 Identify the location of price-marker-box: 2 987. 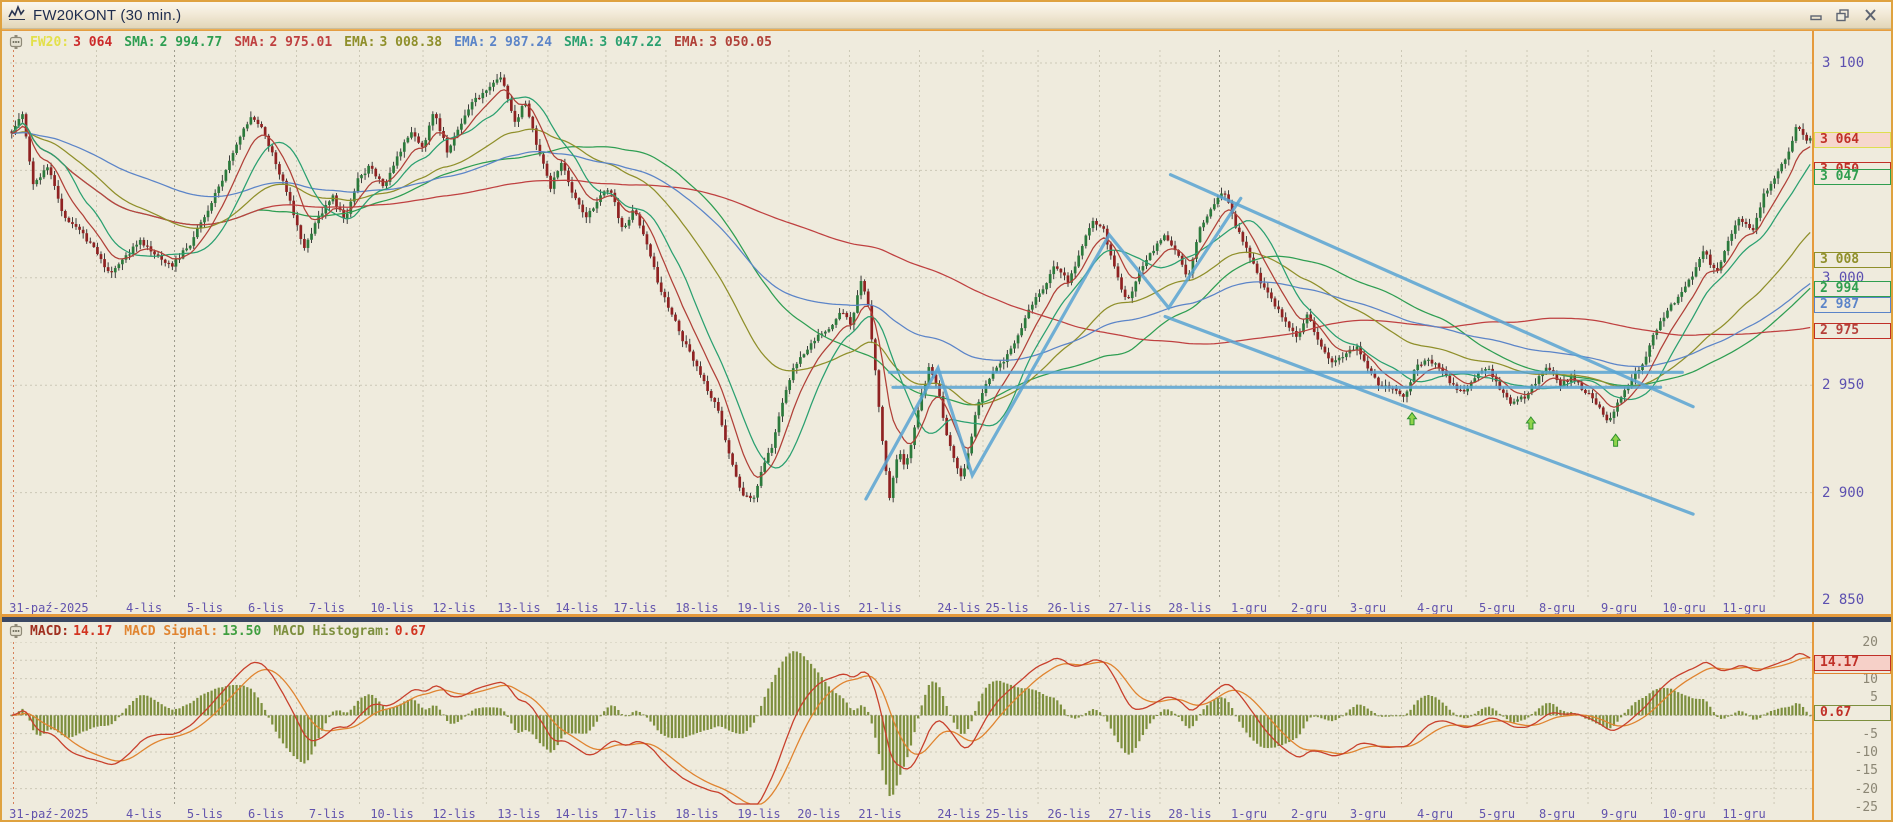
(1852, 305).